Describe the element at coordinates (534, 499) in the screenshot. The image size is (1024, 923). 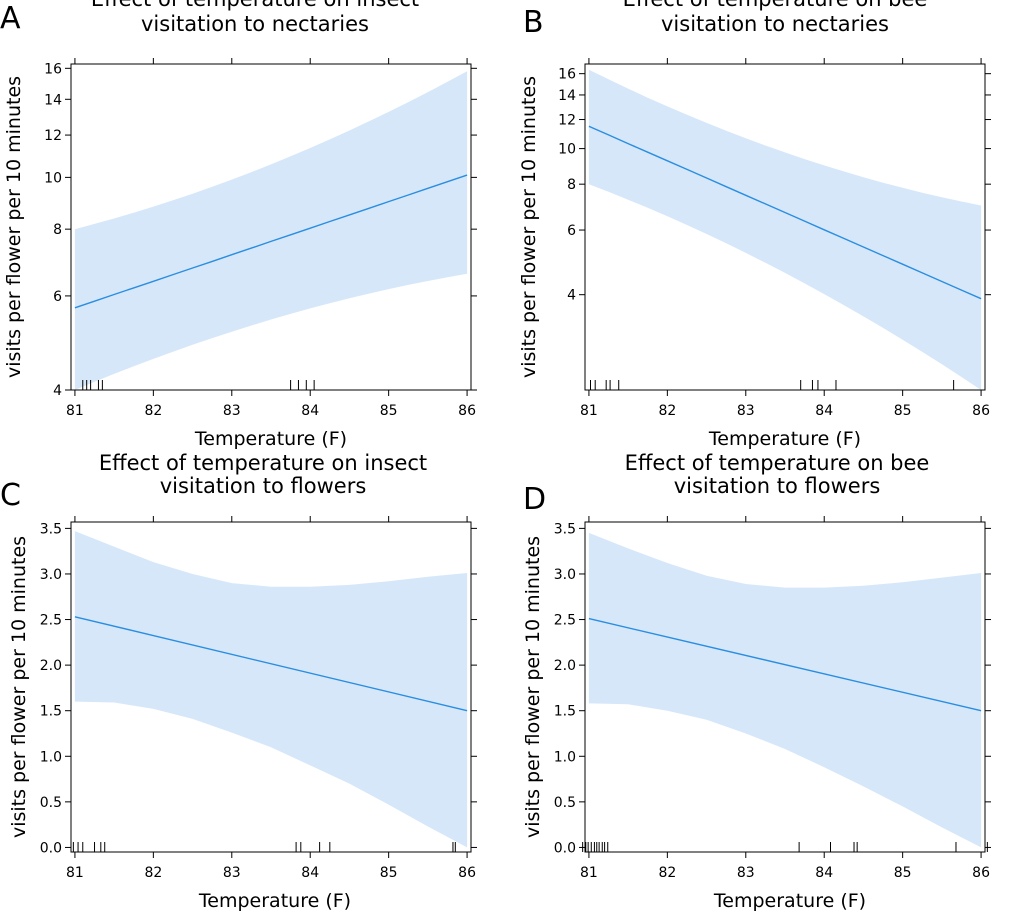
I see `panel-letter: D` at that location.